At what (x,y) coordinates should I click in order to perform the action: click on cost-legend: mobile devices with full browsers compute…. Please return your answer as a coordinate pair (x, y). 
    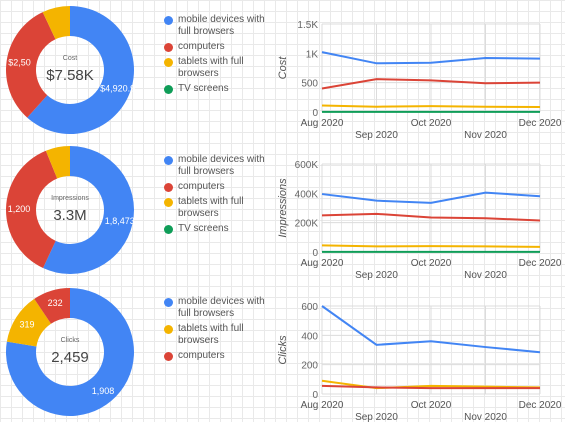
    Looking at the image, I should click on (219, 56).